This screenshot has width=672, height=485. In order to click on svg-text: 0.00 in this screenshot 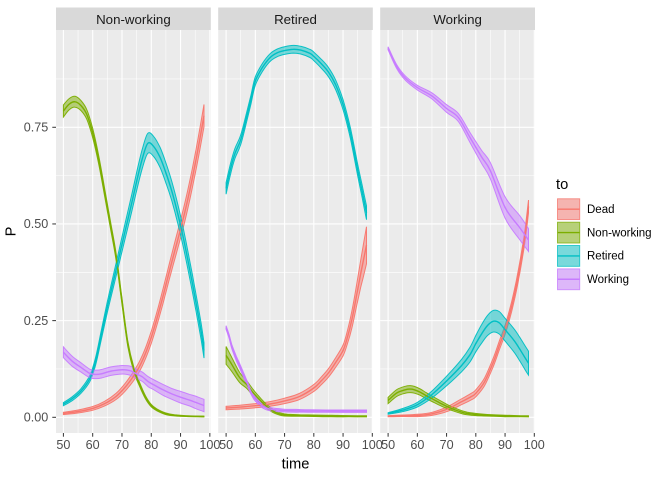, I will do `click(36, 418)`.